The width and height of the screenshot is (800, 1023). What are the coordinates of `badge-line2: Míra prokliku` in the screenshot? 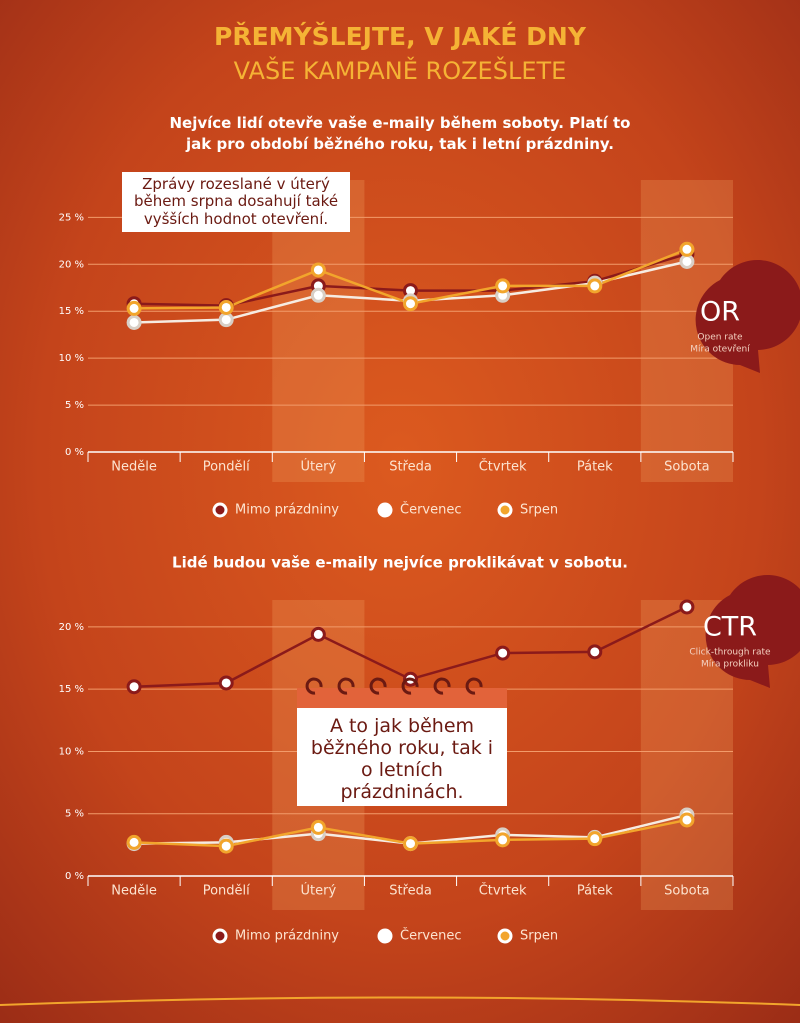 It's located at (730, 665).